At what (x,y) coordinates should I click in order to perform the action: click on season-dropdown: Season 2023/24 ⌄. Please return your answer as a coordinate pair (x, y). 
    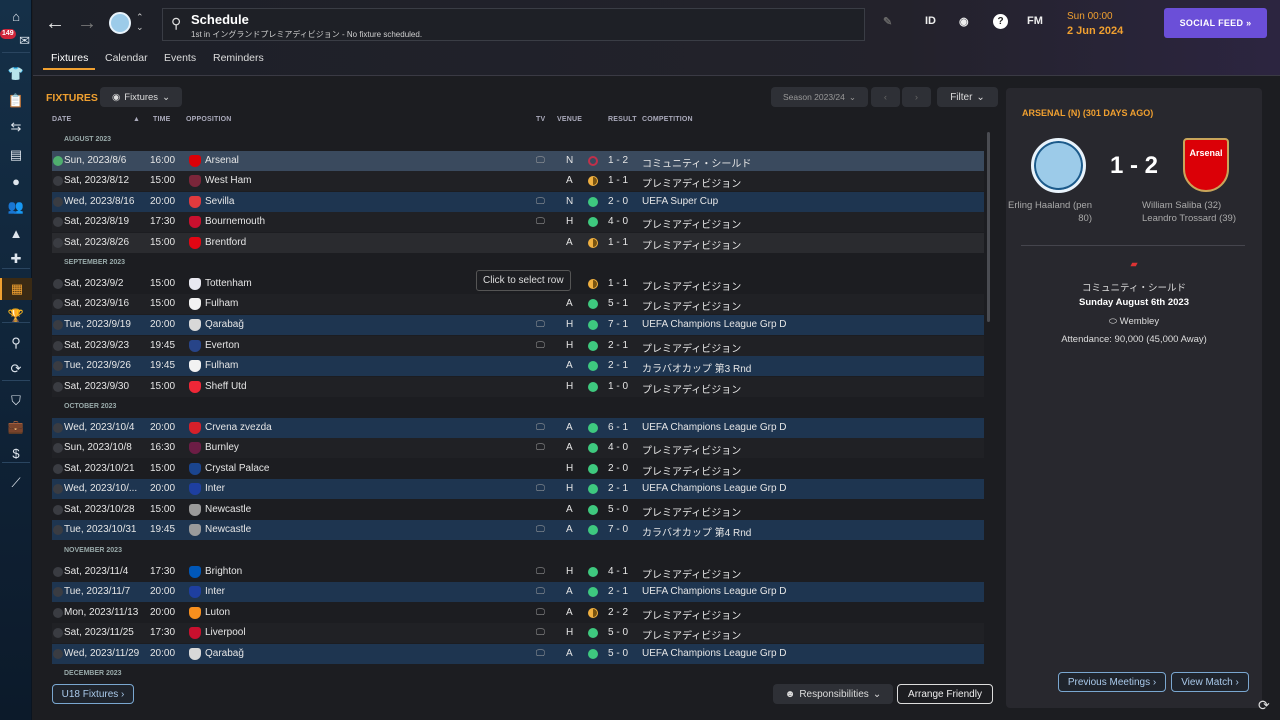
    Looking at the image, I should click on (819, 97).